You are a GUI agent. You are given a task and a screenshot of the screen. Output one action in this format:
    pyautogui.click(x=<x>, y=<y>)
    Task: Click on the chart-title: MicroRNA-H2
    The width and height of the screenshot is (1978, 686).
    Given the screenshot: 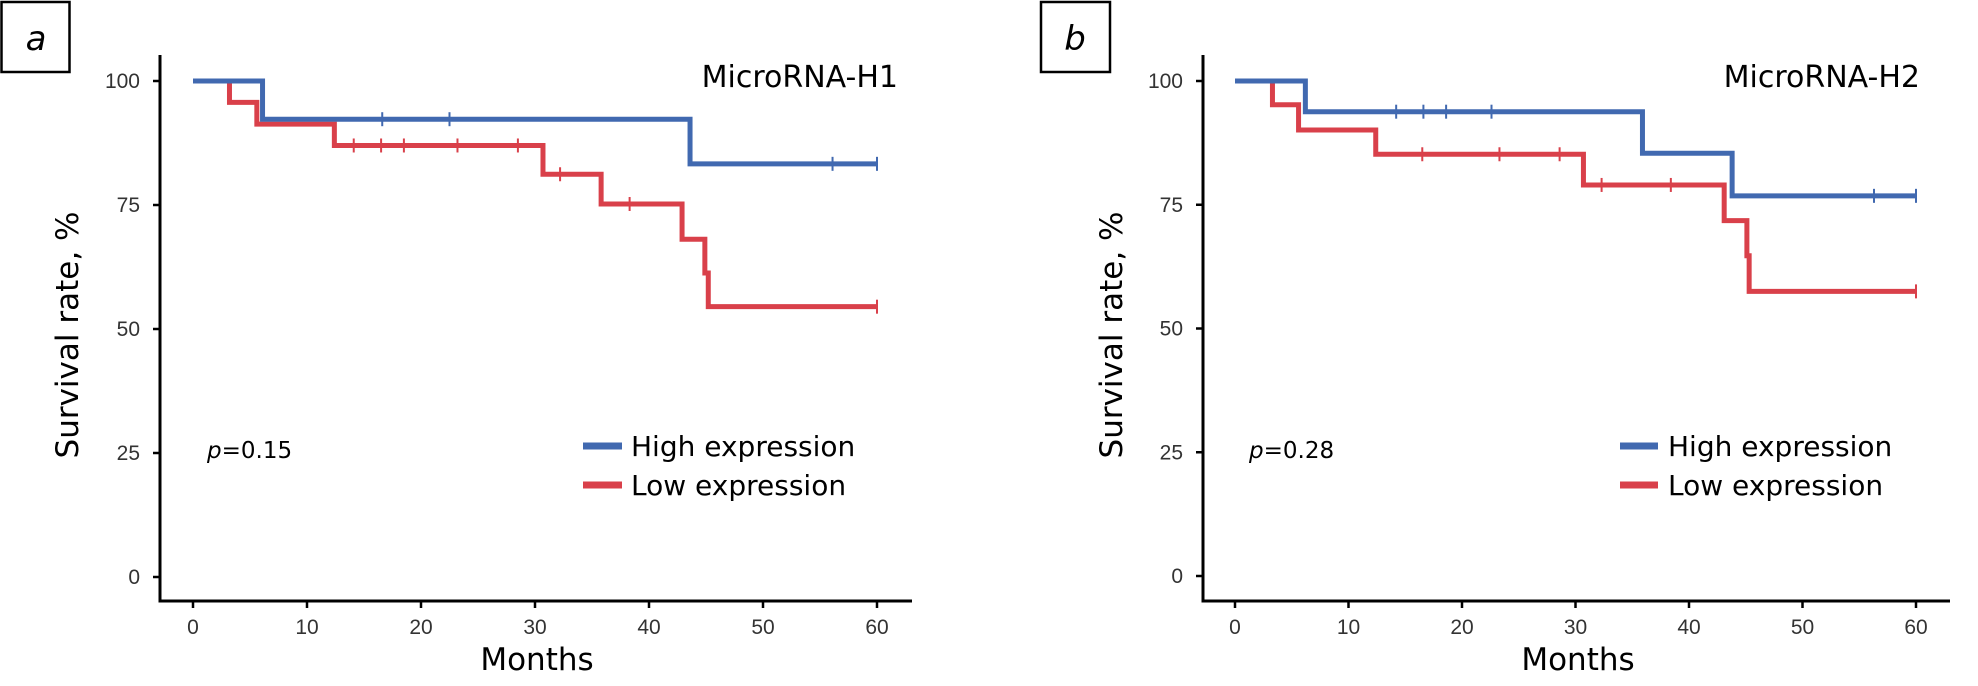 What is the action you would take?
    pyautogui.click(x=1822, y=77)
    